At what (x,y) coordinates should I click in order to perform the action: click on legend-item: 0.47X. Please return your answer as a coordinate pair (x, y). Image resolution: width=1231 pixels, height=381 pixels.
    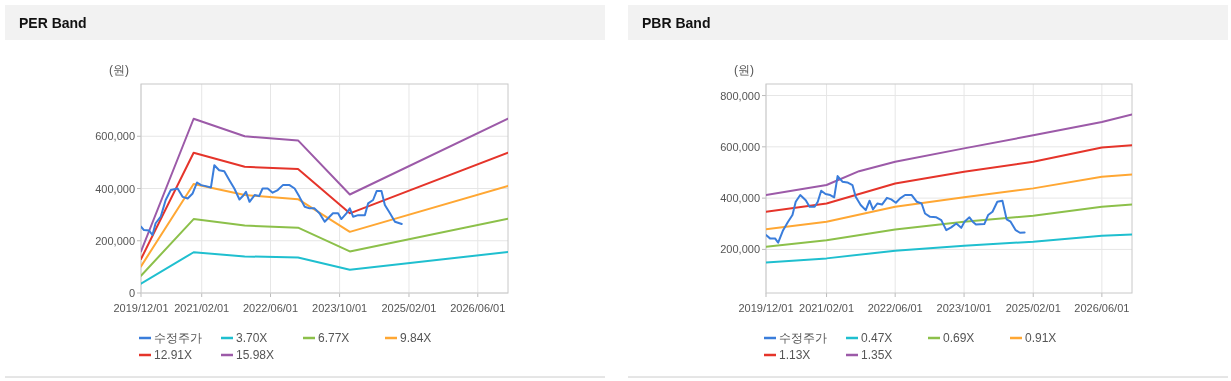
    Looking at the image, I should click on (869, 338).